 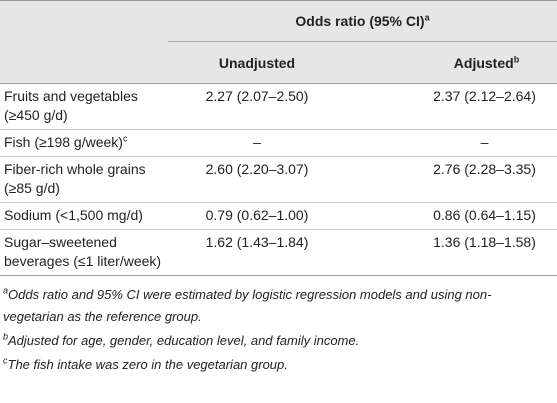 What do you see at coordinates (451, 179) in the screenshot?
I see `value-cell: 2.76 (2.28–3.35)` at bounding box center [451, 179].